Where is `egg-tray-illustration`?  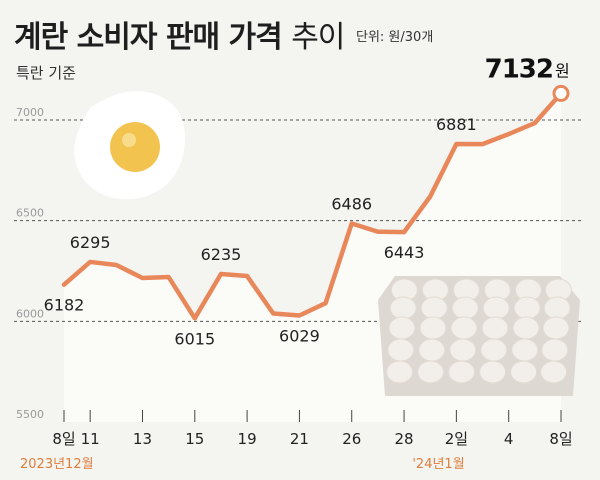 egg-tray-illustration is located at coordinates (479, 336).